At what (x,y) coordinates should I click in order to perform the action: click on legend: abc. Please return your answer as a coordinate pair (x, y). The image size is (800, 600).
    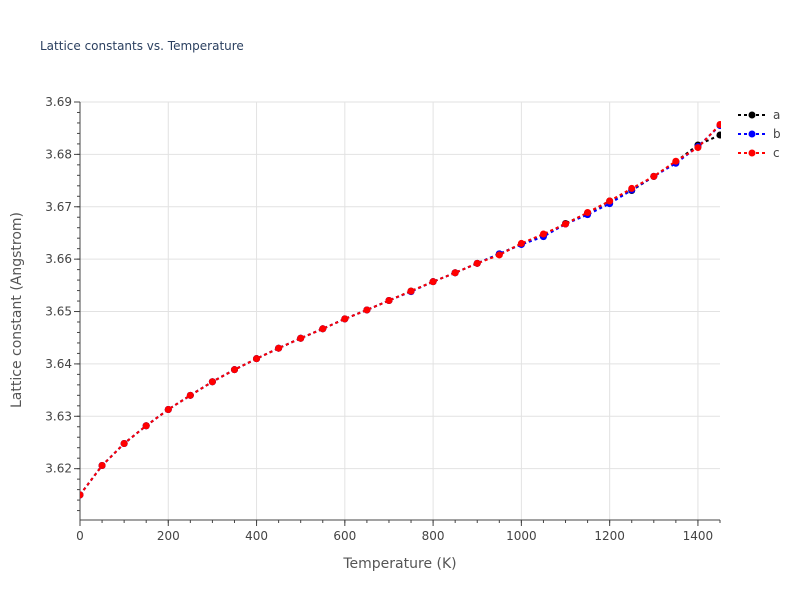
    Looking at the image, I should click on (759, 134).